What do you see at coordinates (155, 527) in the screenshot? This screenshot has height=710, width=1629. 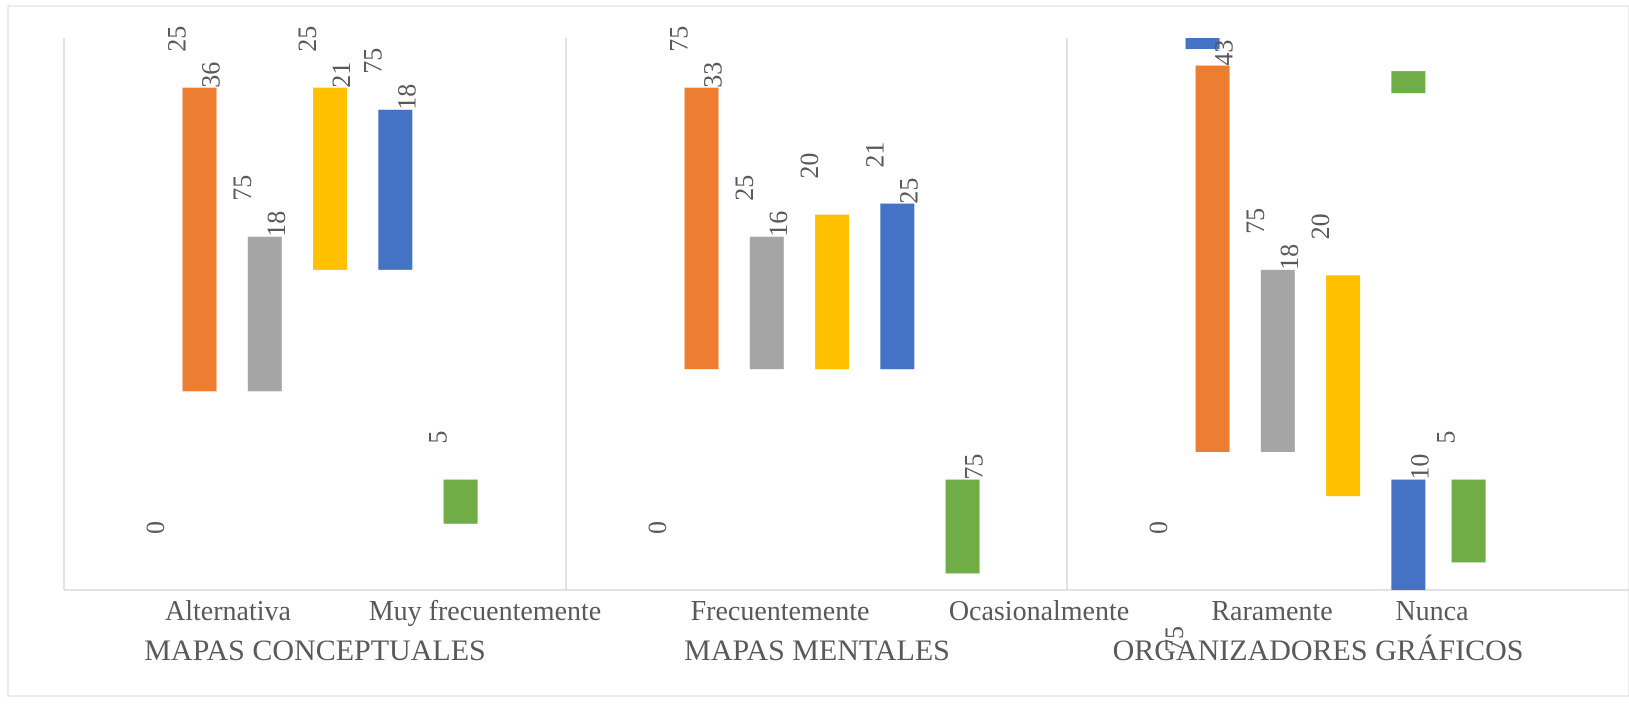 I see `zero-label-0: 0` at bounding box center [155, 527].